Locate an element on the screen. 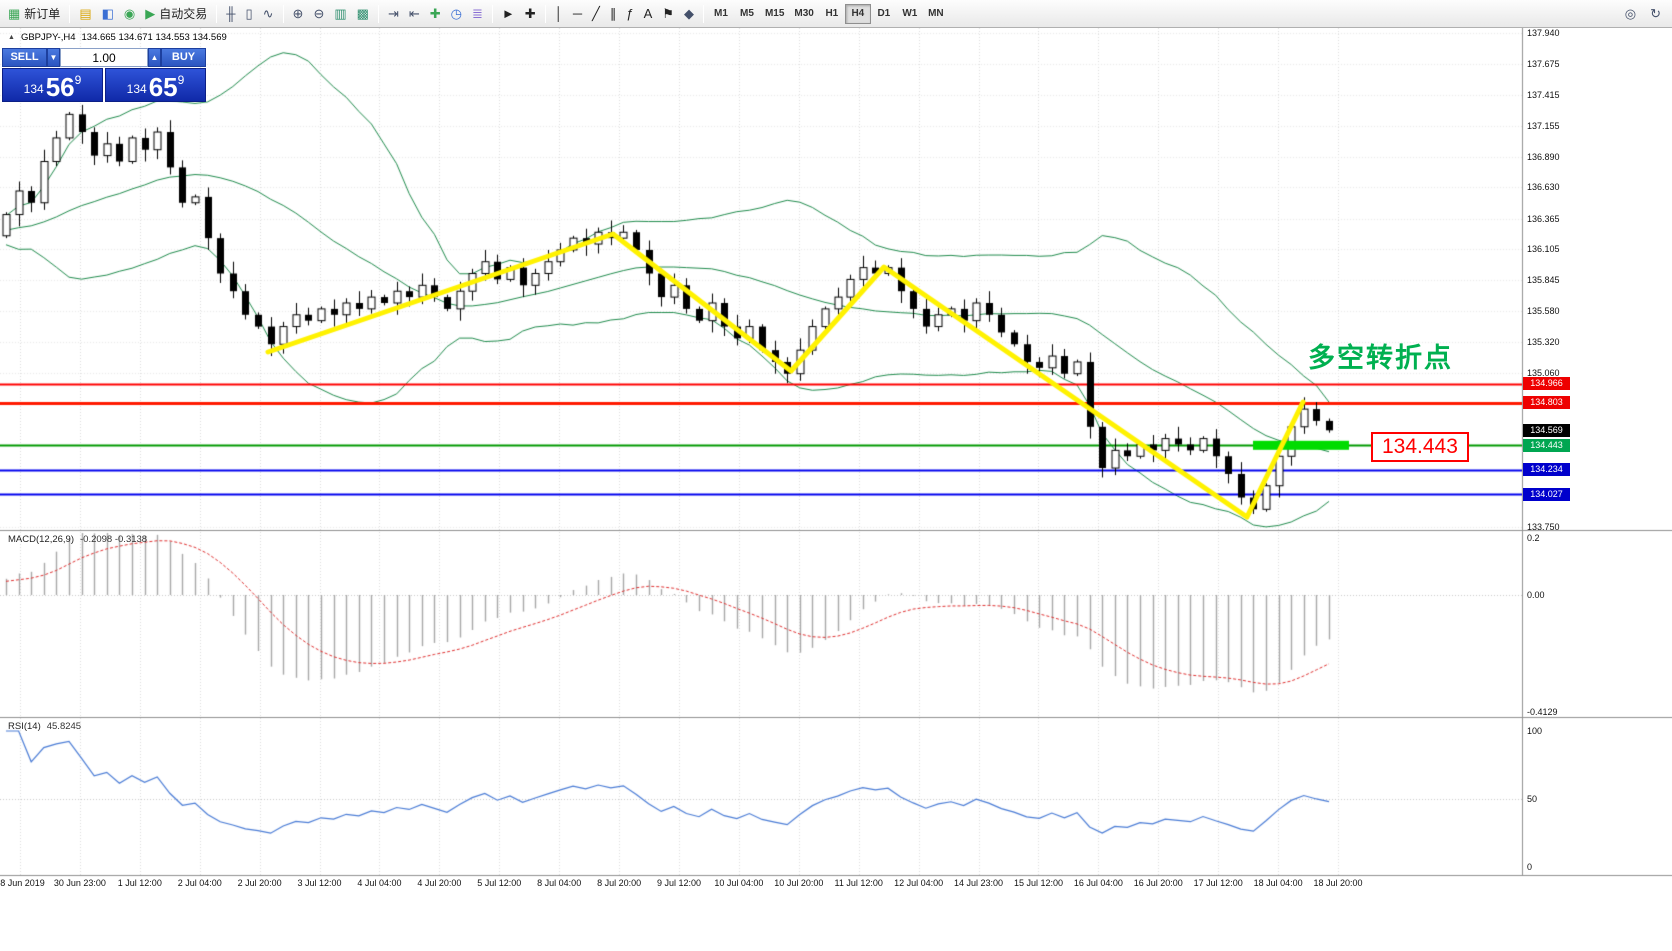 The width and height of the screenshot is (1672, 951). ask-prefix: 134 is located at coordinates (136, 89).